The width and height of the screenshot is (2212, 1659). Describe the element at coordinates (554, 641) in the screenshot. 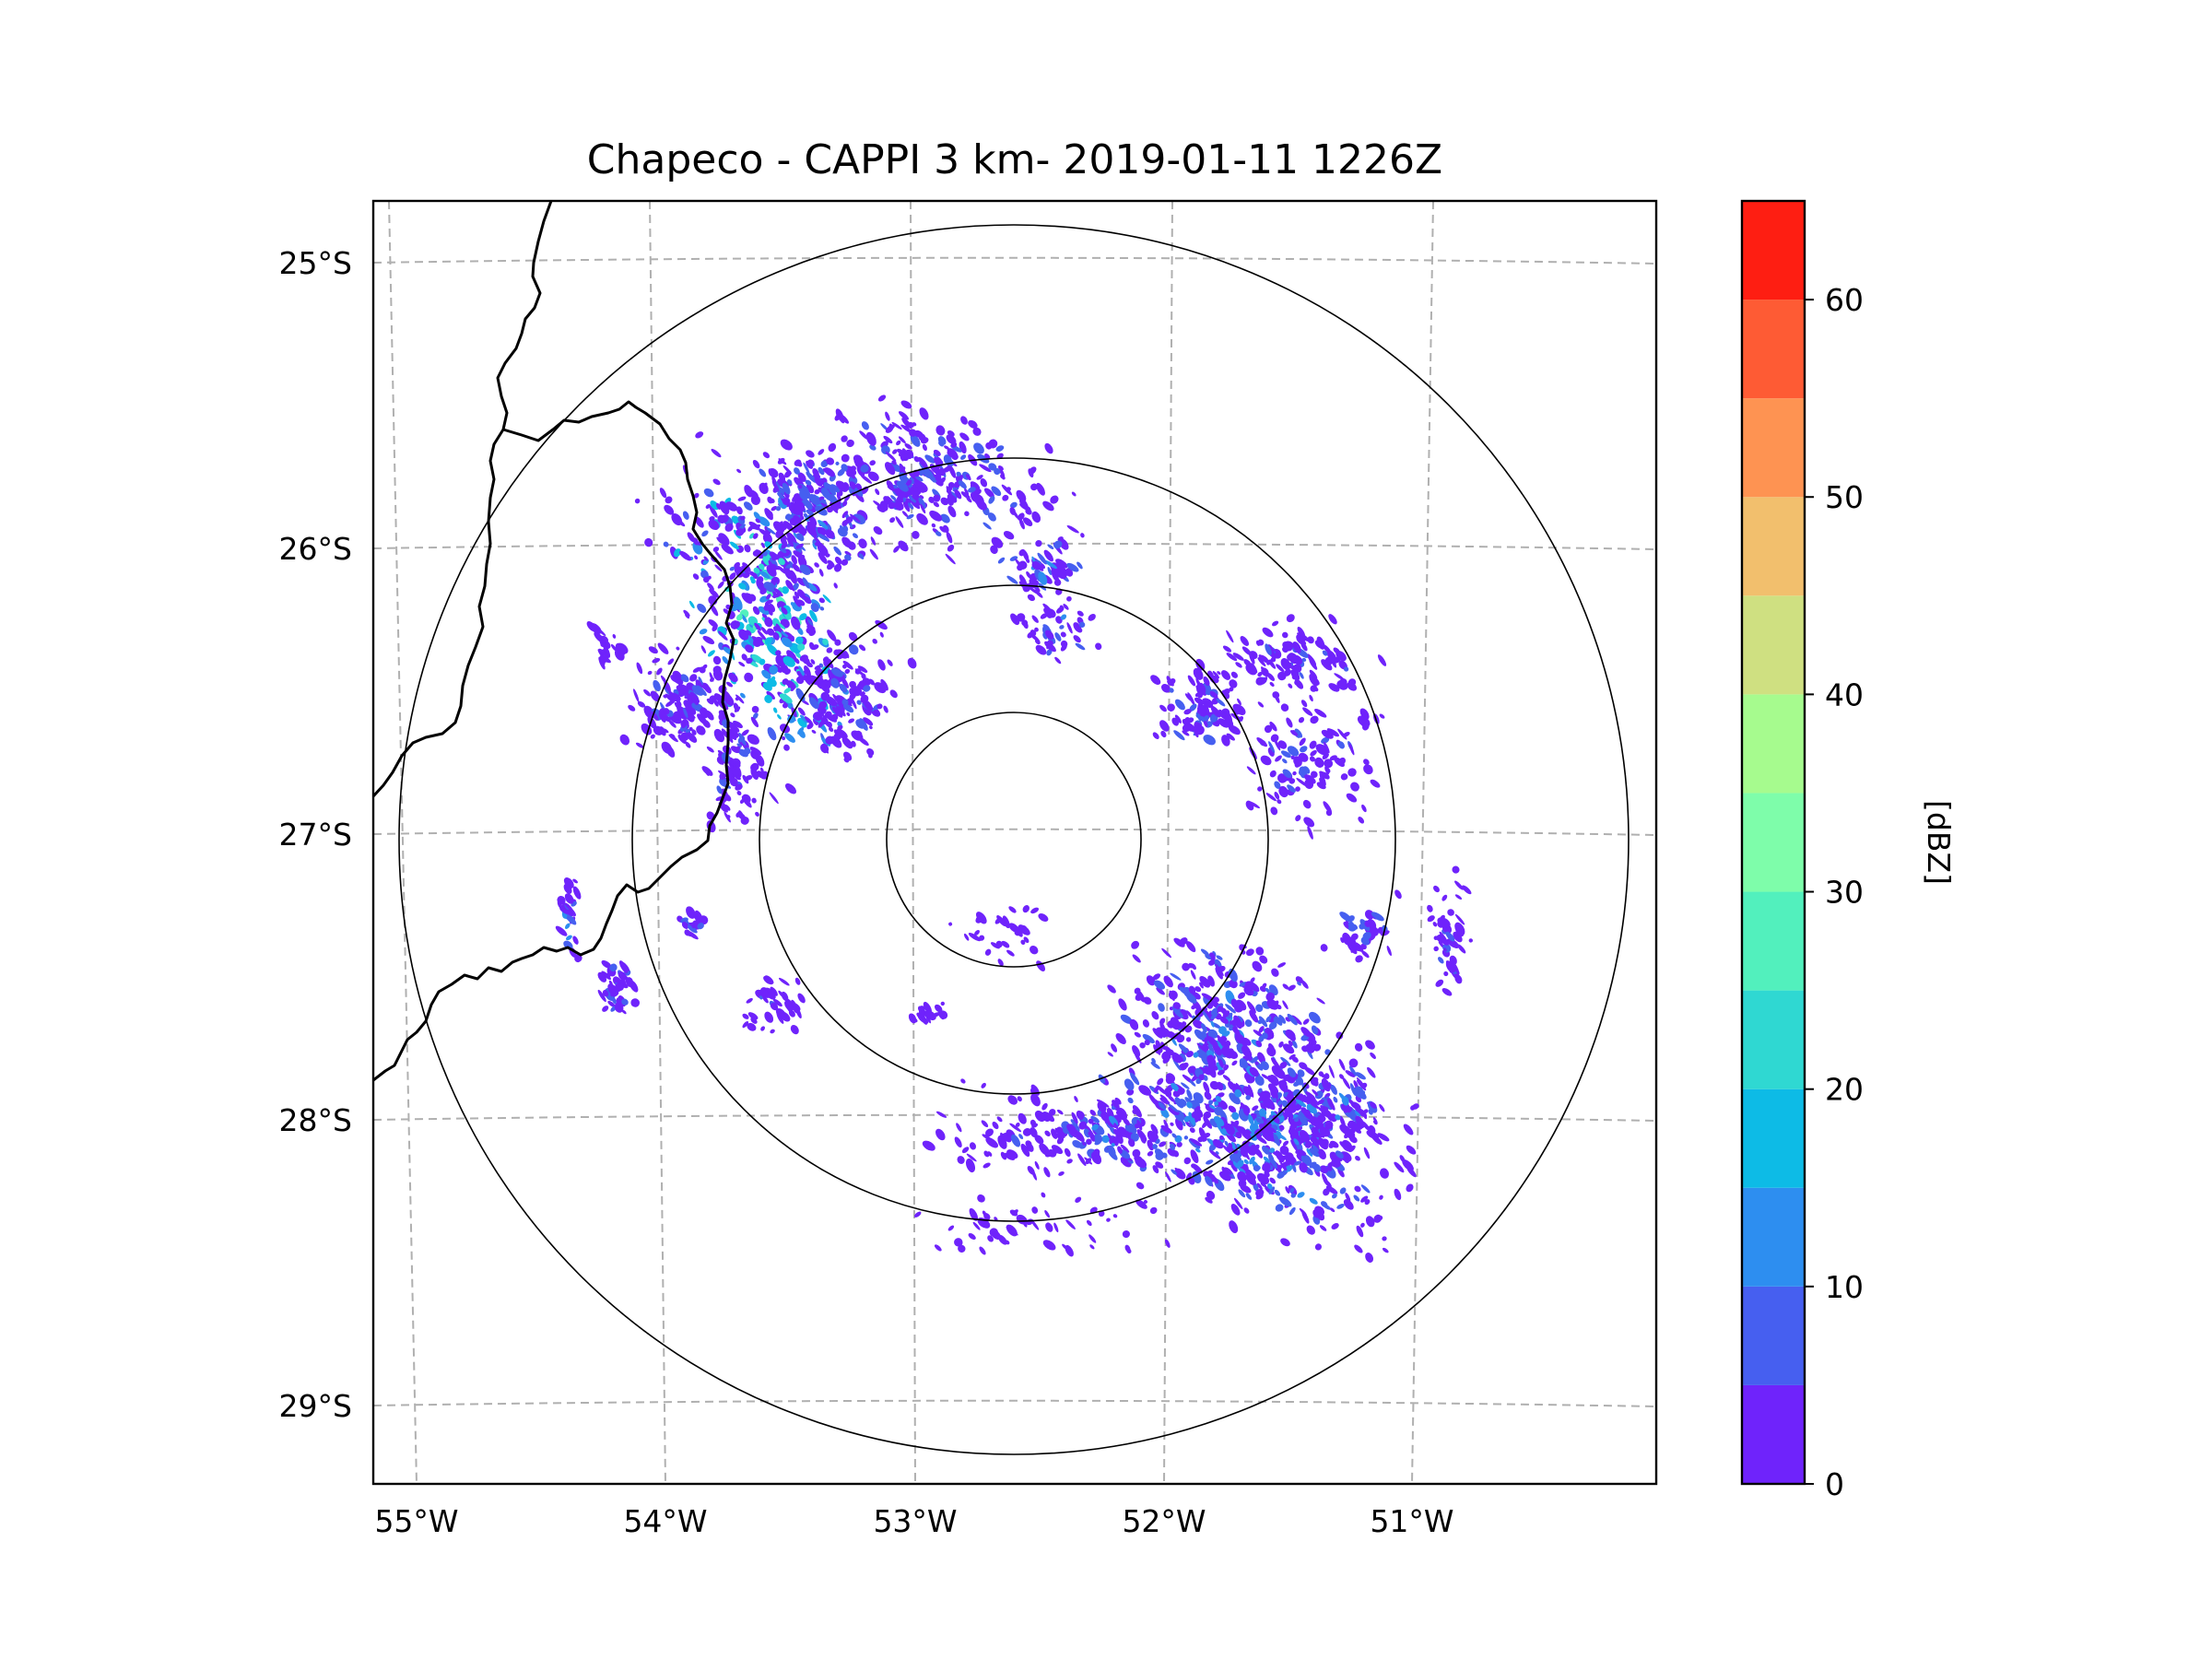

I see `state-boundaries` at that location.